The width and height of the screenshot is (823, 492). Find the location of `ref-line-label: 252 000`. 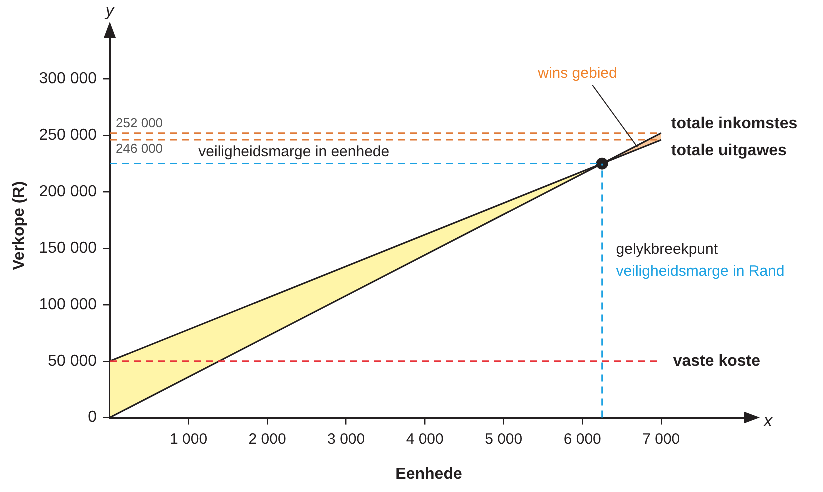

ref-line-label: 252 000 is located at coordinates (140, 122).